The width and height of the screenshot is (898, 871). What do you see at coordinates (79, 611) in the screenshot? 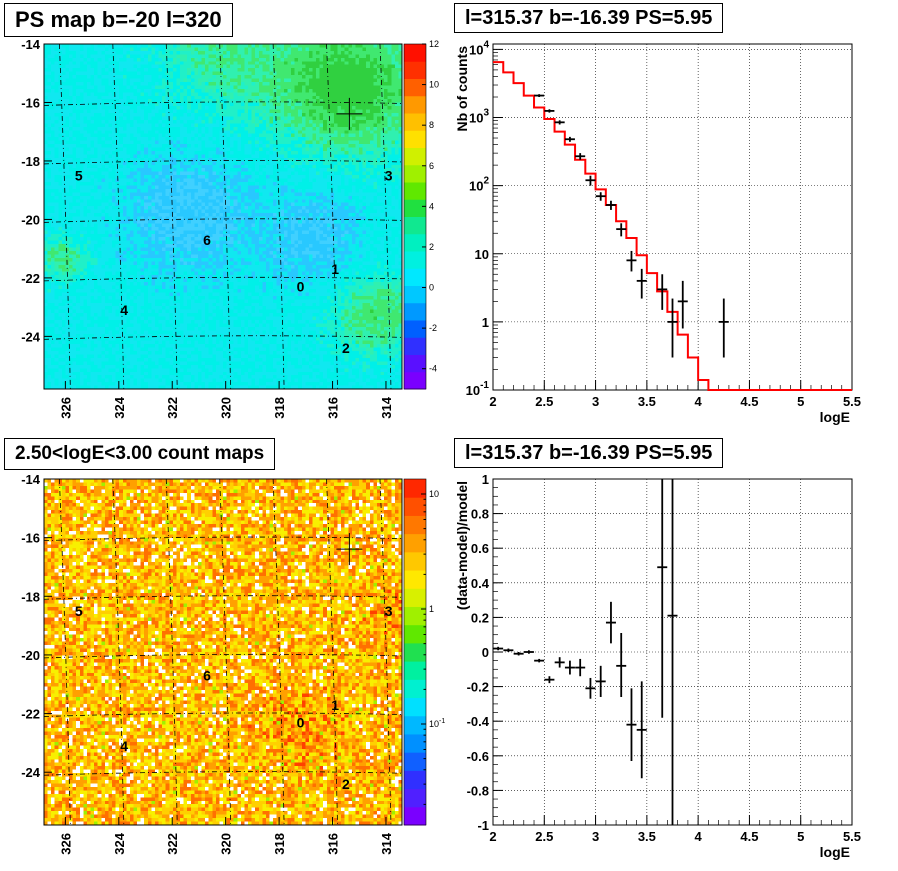
I see `source-label-5: 5` at bounding box center [79, 611].